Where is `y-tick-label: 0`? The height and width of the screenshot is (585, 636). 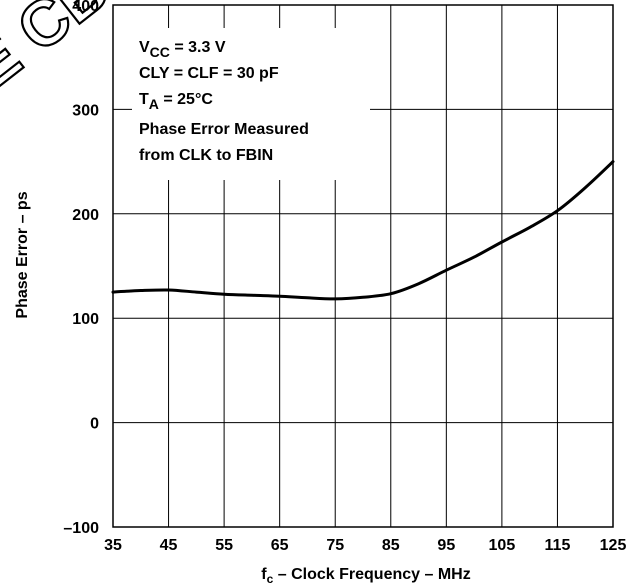
y-tick-label: 0 is located at coordinates (94, 424).